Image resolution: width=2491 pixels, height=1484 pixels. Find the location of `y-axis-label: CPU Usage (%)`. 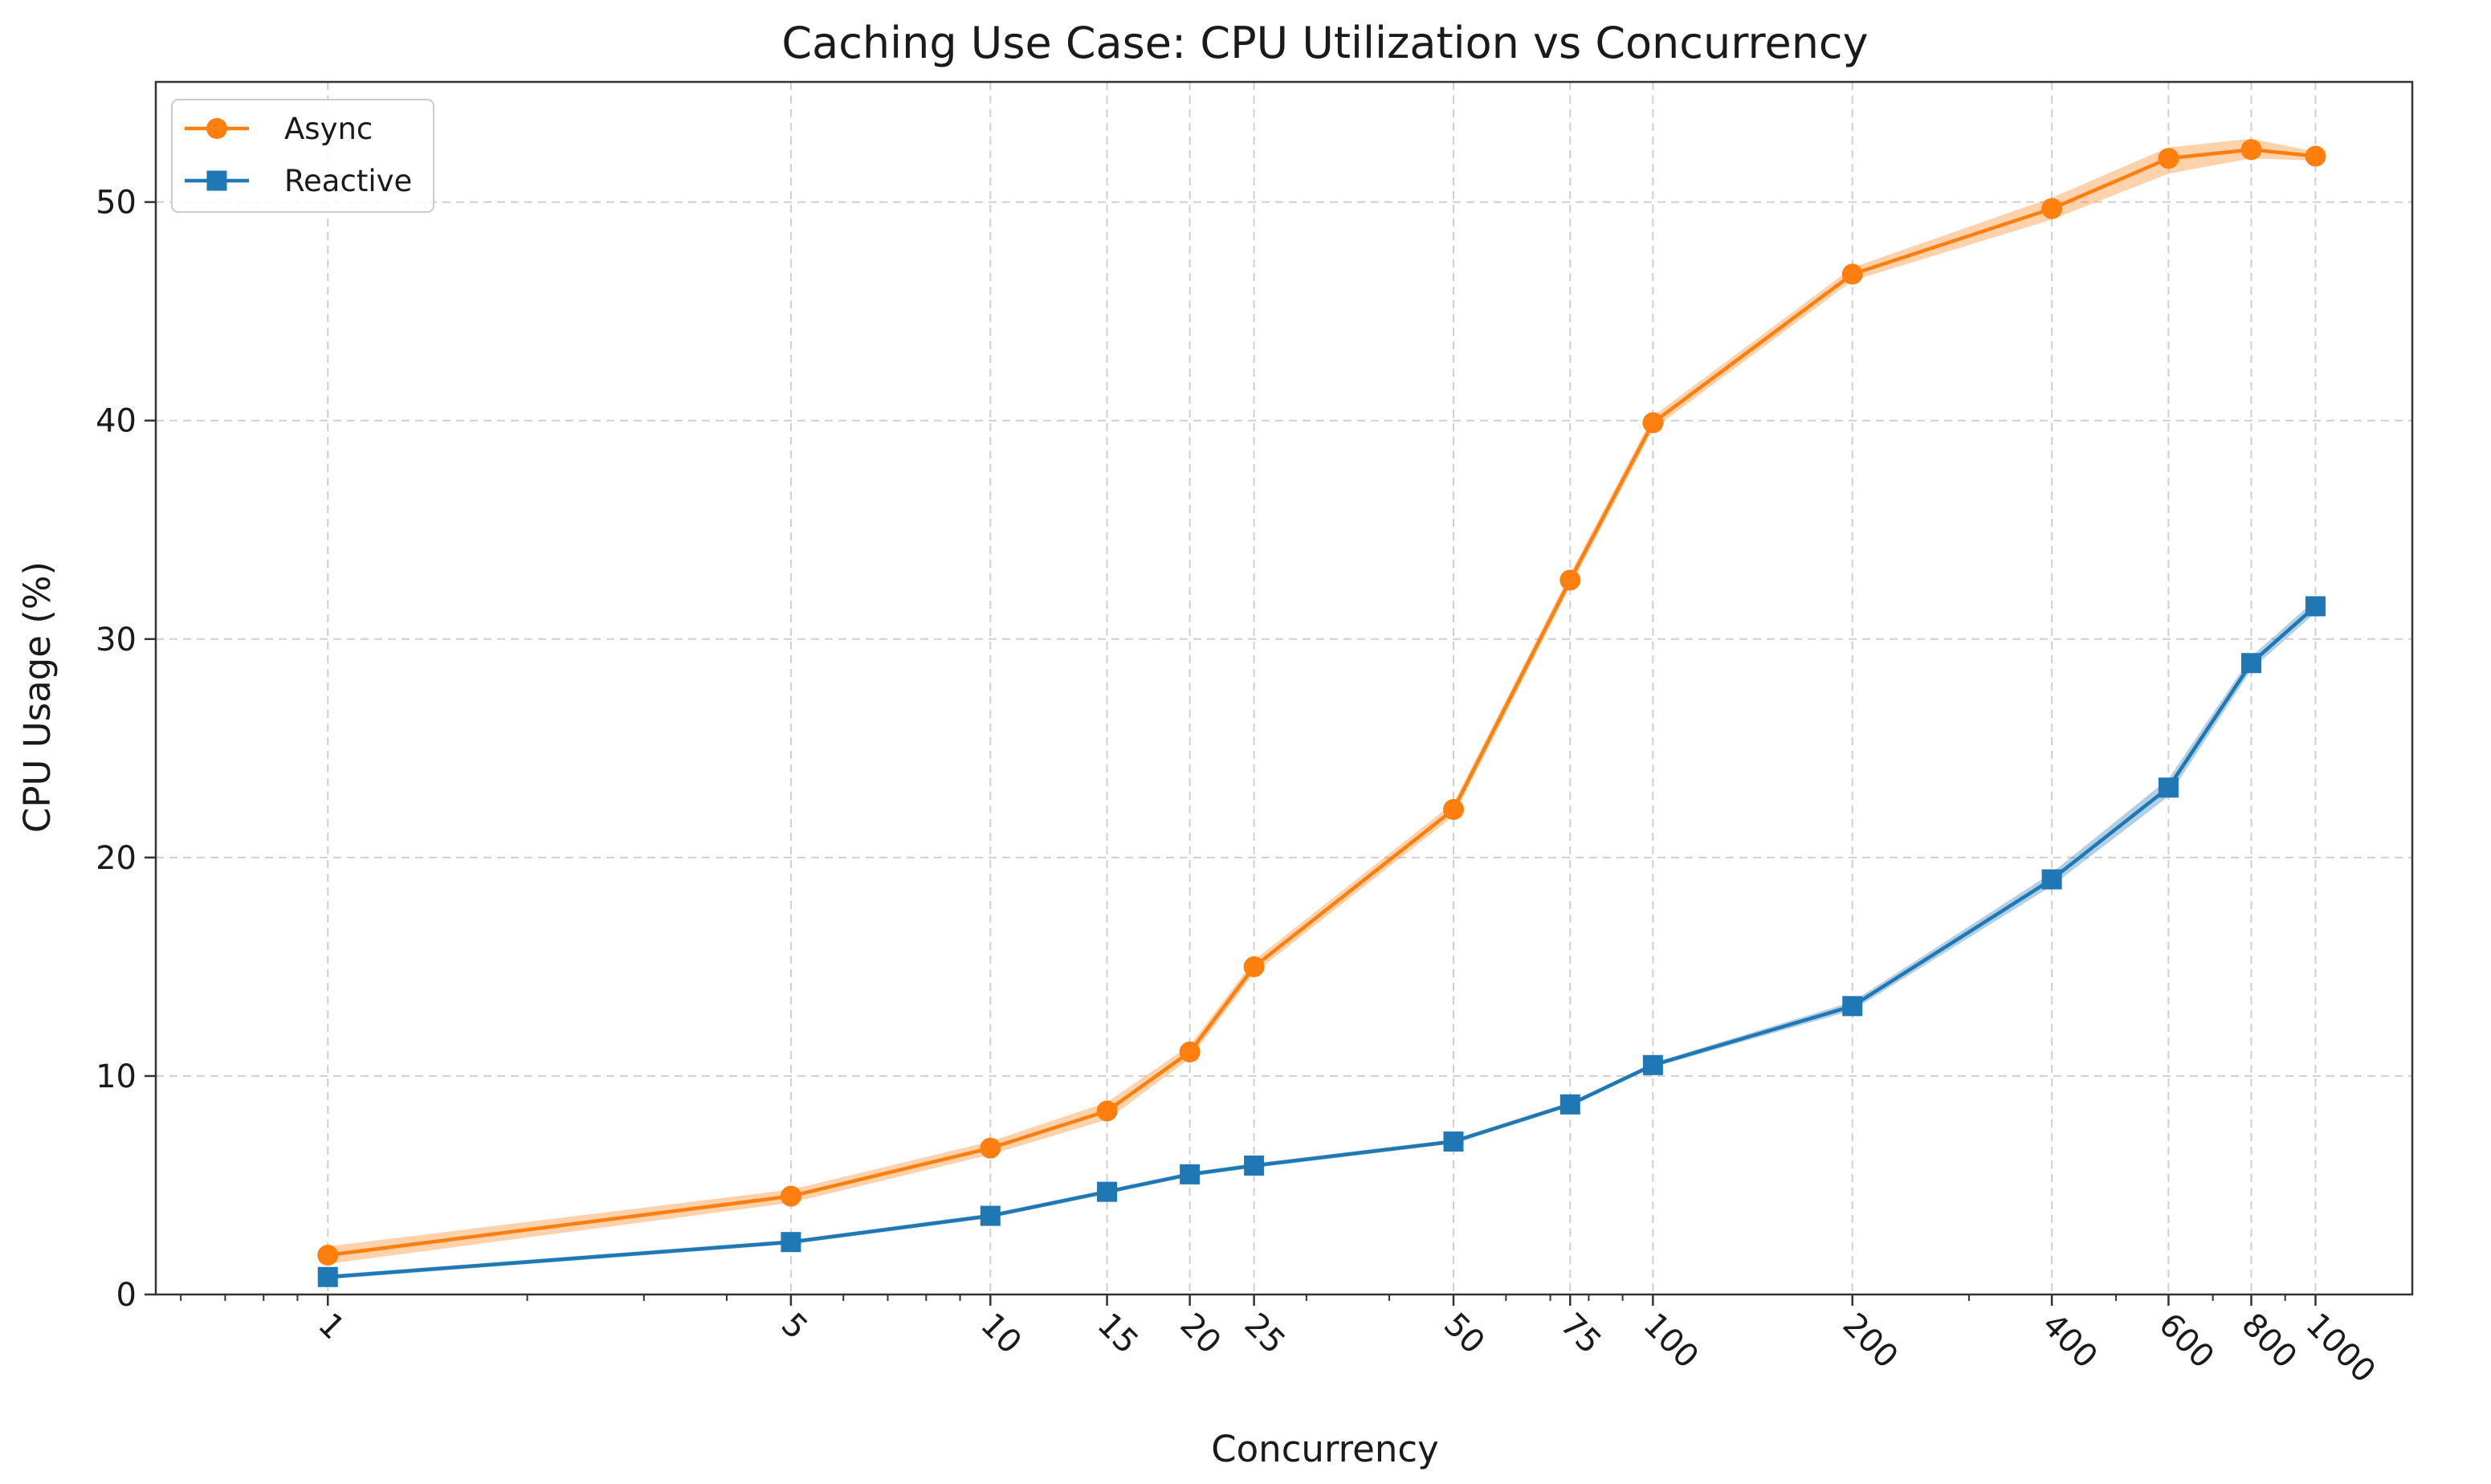

y-axis-label: CPU Usage (%) is located at coordinates (37, 697).